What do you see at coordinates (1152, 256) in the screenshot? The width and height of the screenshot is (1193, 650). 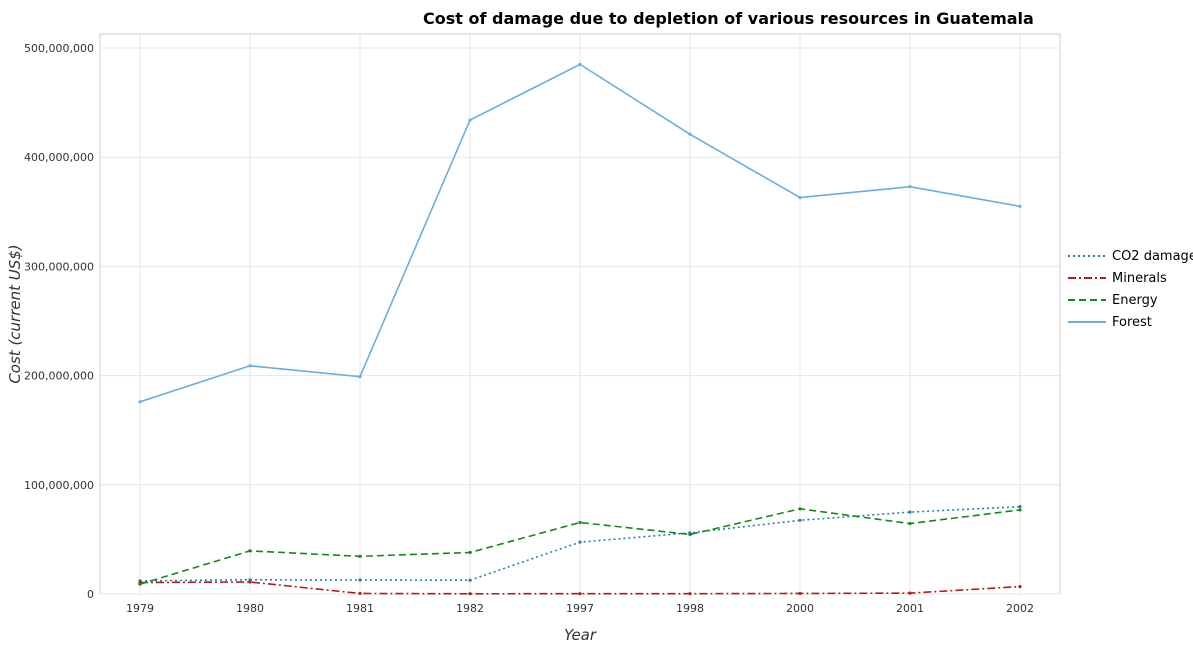 I see `legend-label: CO2 damage` at bounding box center [1152, 256].